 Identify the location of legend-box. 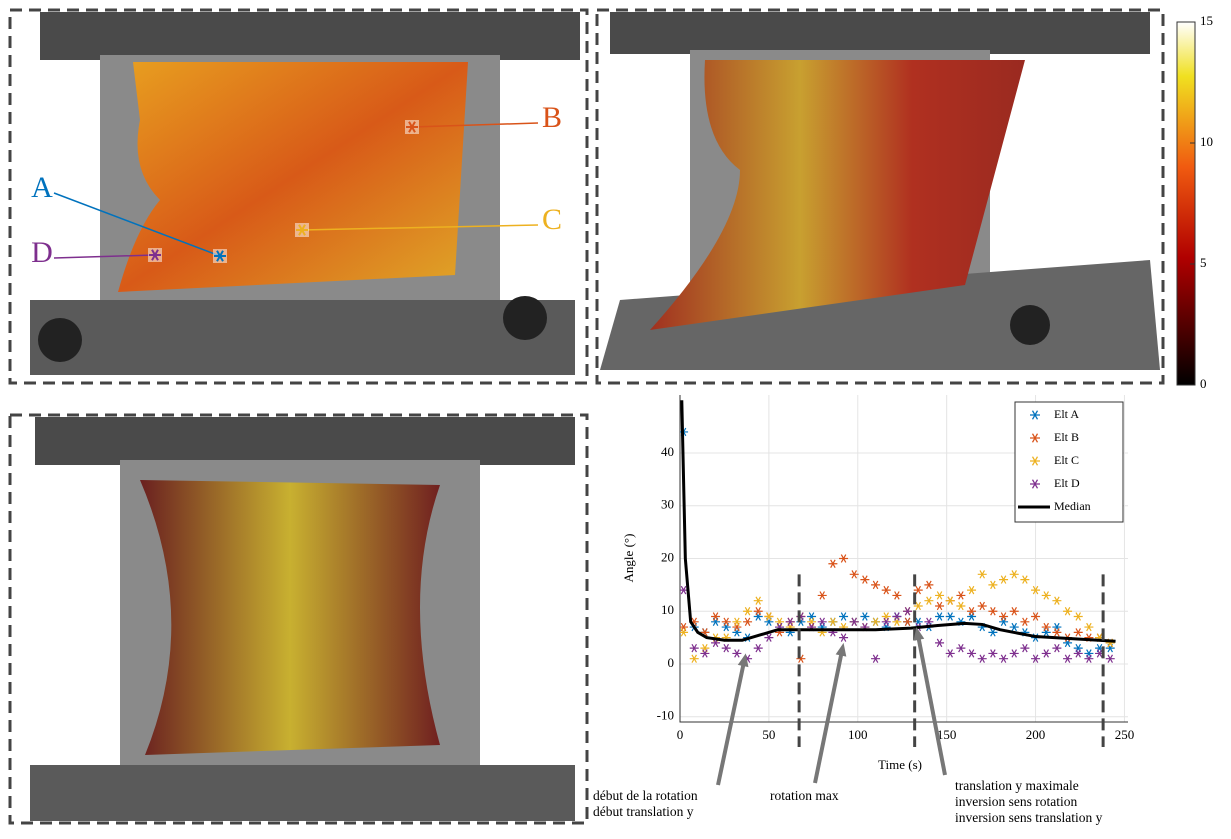
(1069, 462).